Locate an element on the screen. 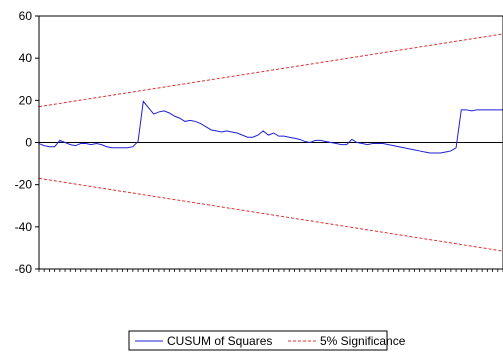 The height and width of the screenshot is (356, 503). y-axis-ticks: -60 -40 -20 0 20 40 60 is located at coordinates (27, 142).